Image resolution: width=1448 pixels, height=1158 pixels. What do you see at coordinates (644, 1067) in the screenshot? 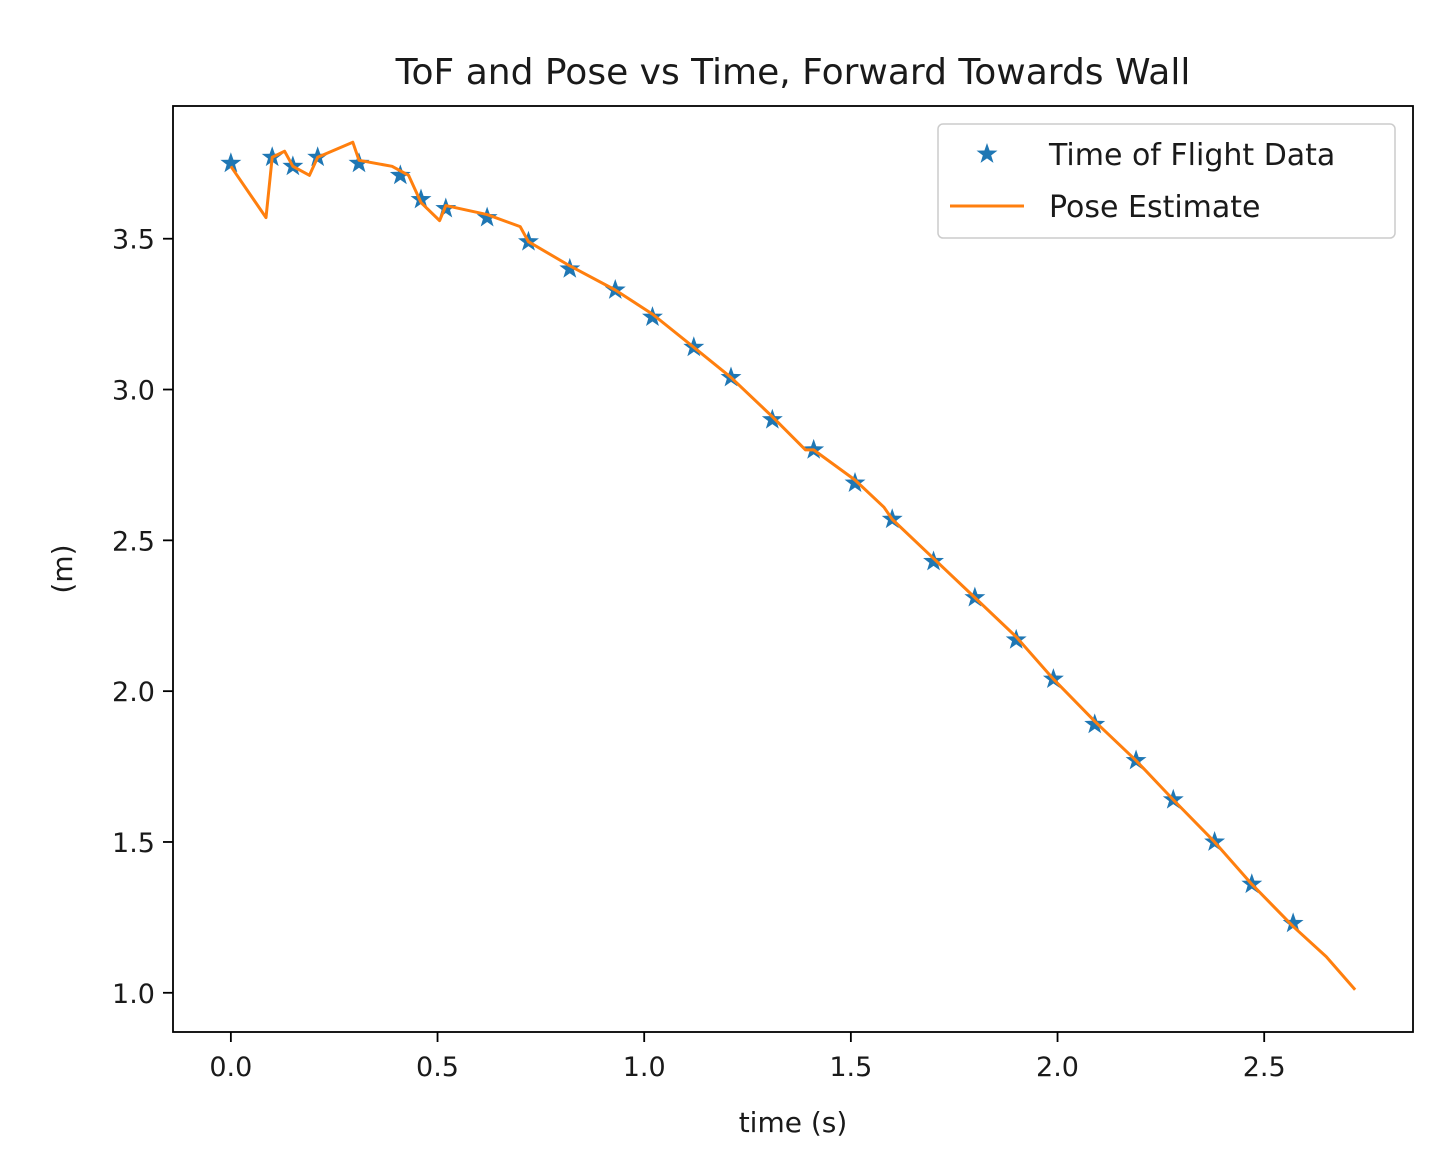
I see `x-tick-label: 1.0` at bounding box center [644, 1067].